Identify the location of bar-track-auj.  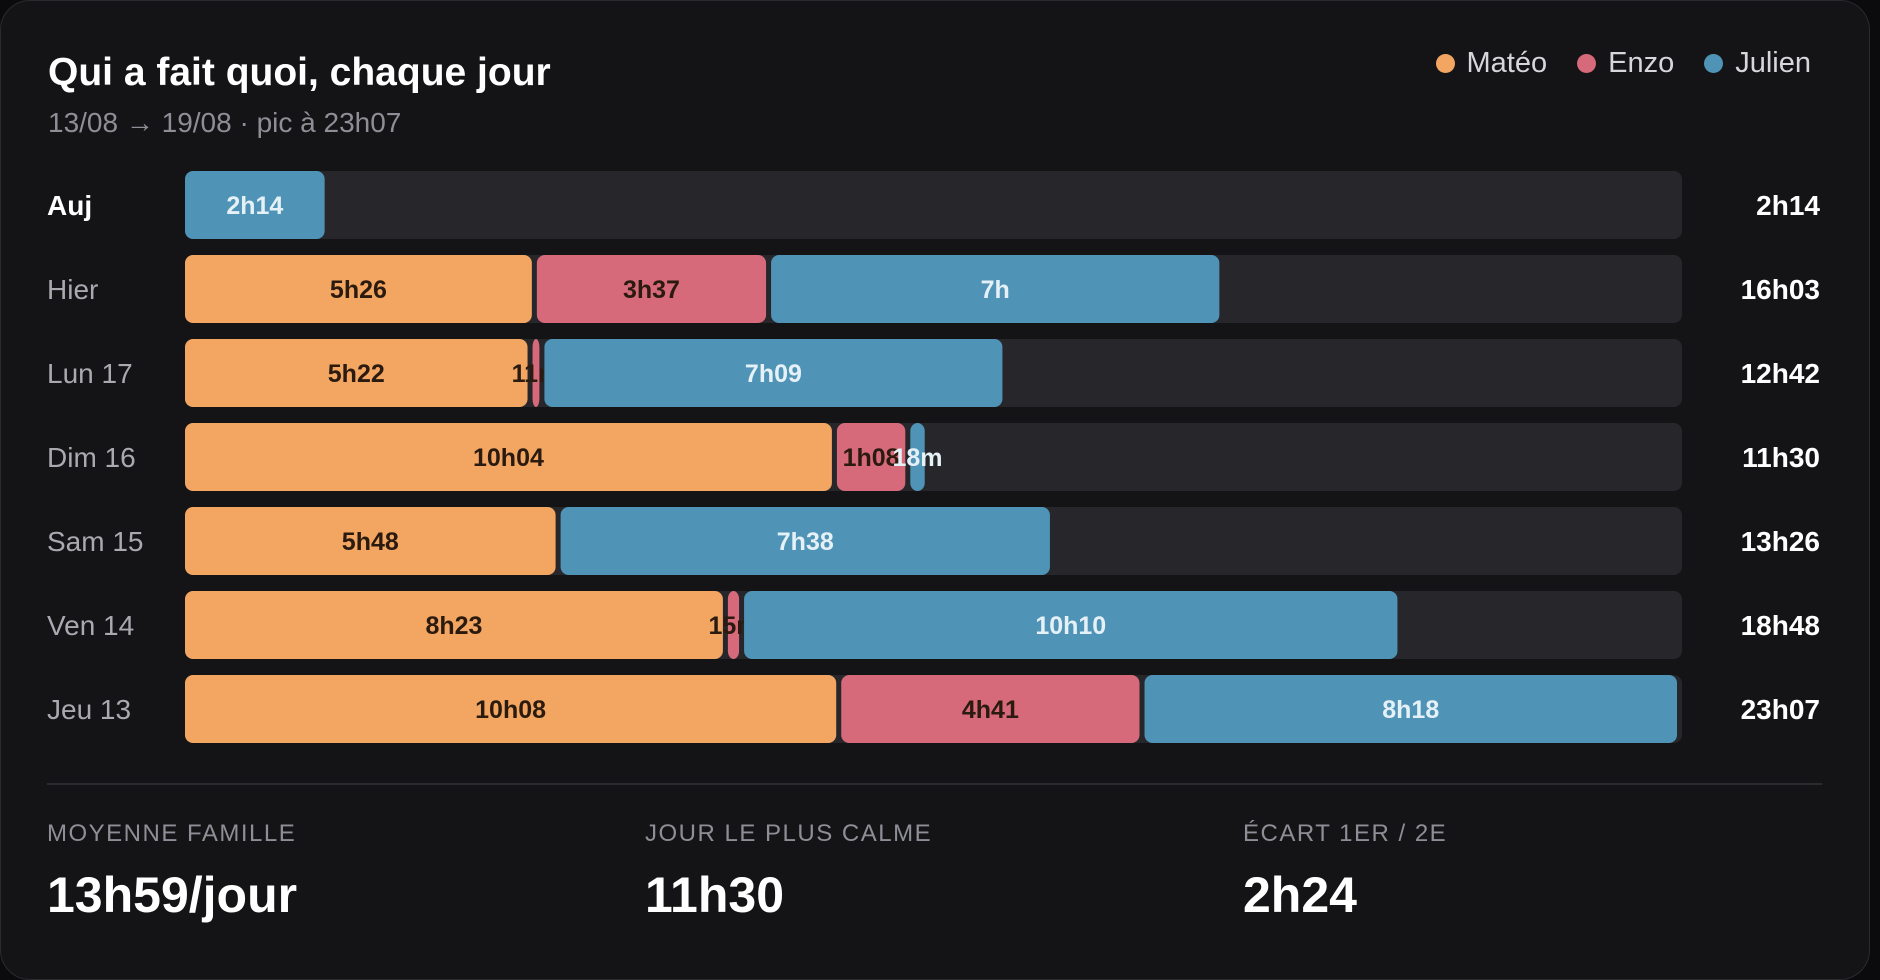
(933, 205).